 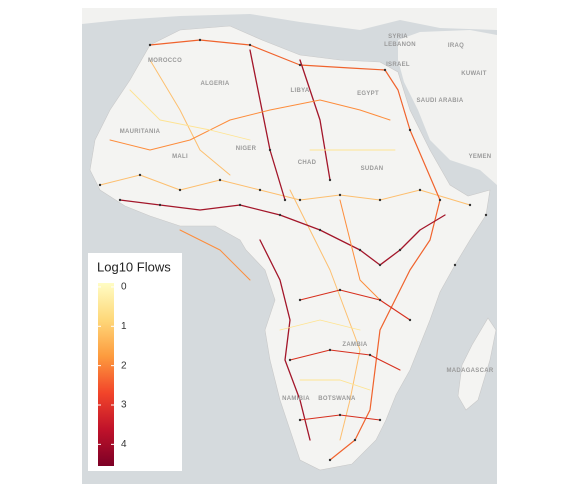 I want to click on legend-tick-label: 2, so click(x=124, y=365).